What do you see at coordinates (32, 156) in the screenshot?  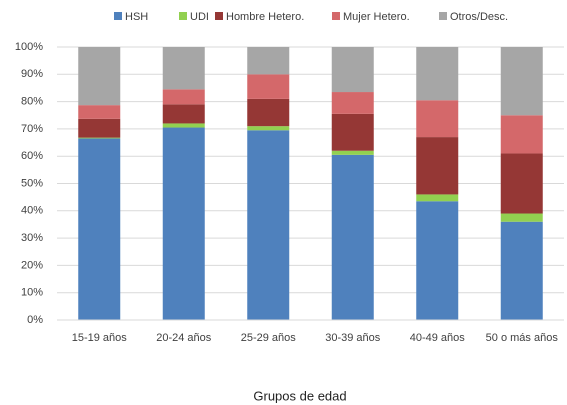 I see `y-tick-label: 60%` at bounding box center [32, 156].